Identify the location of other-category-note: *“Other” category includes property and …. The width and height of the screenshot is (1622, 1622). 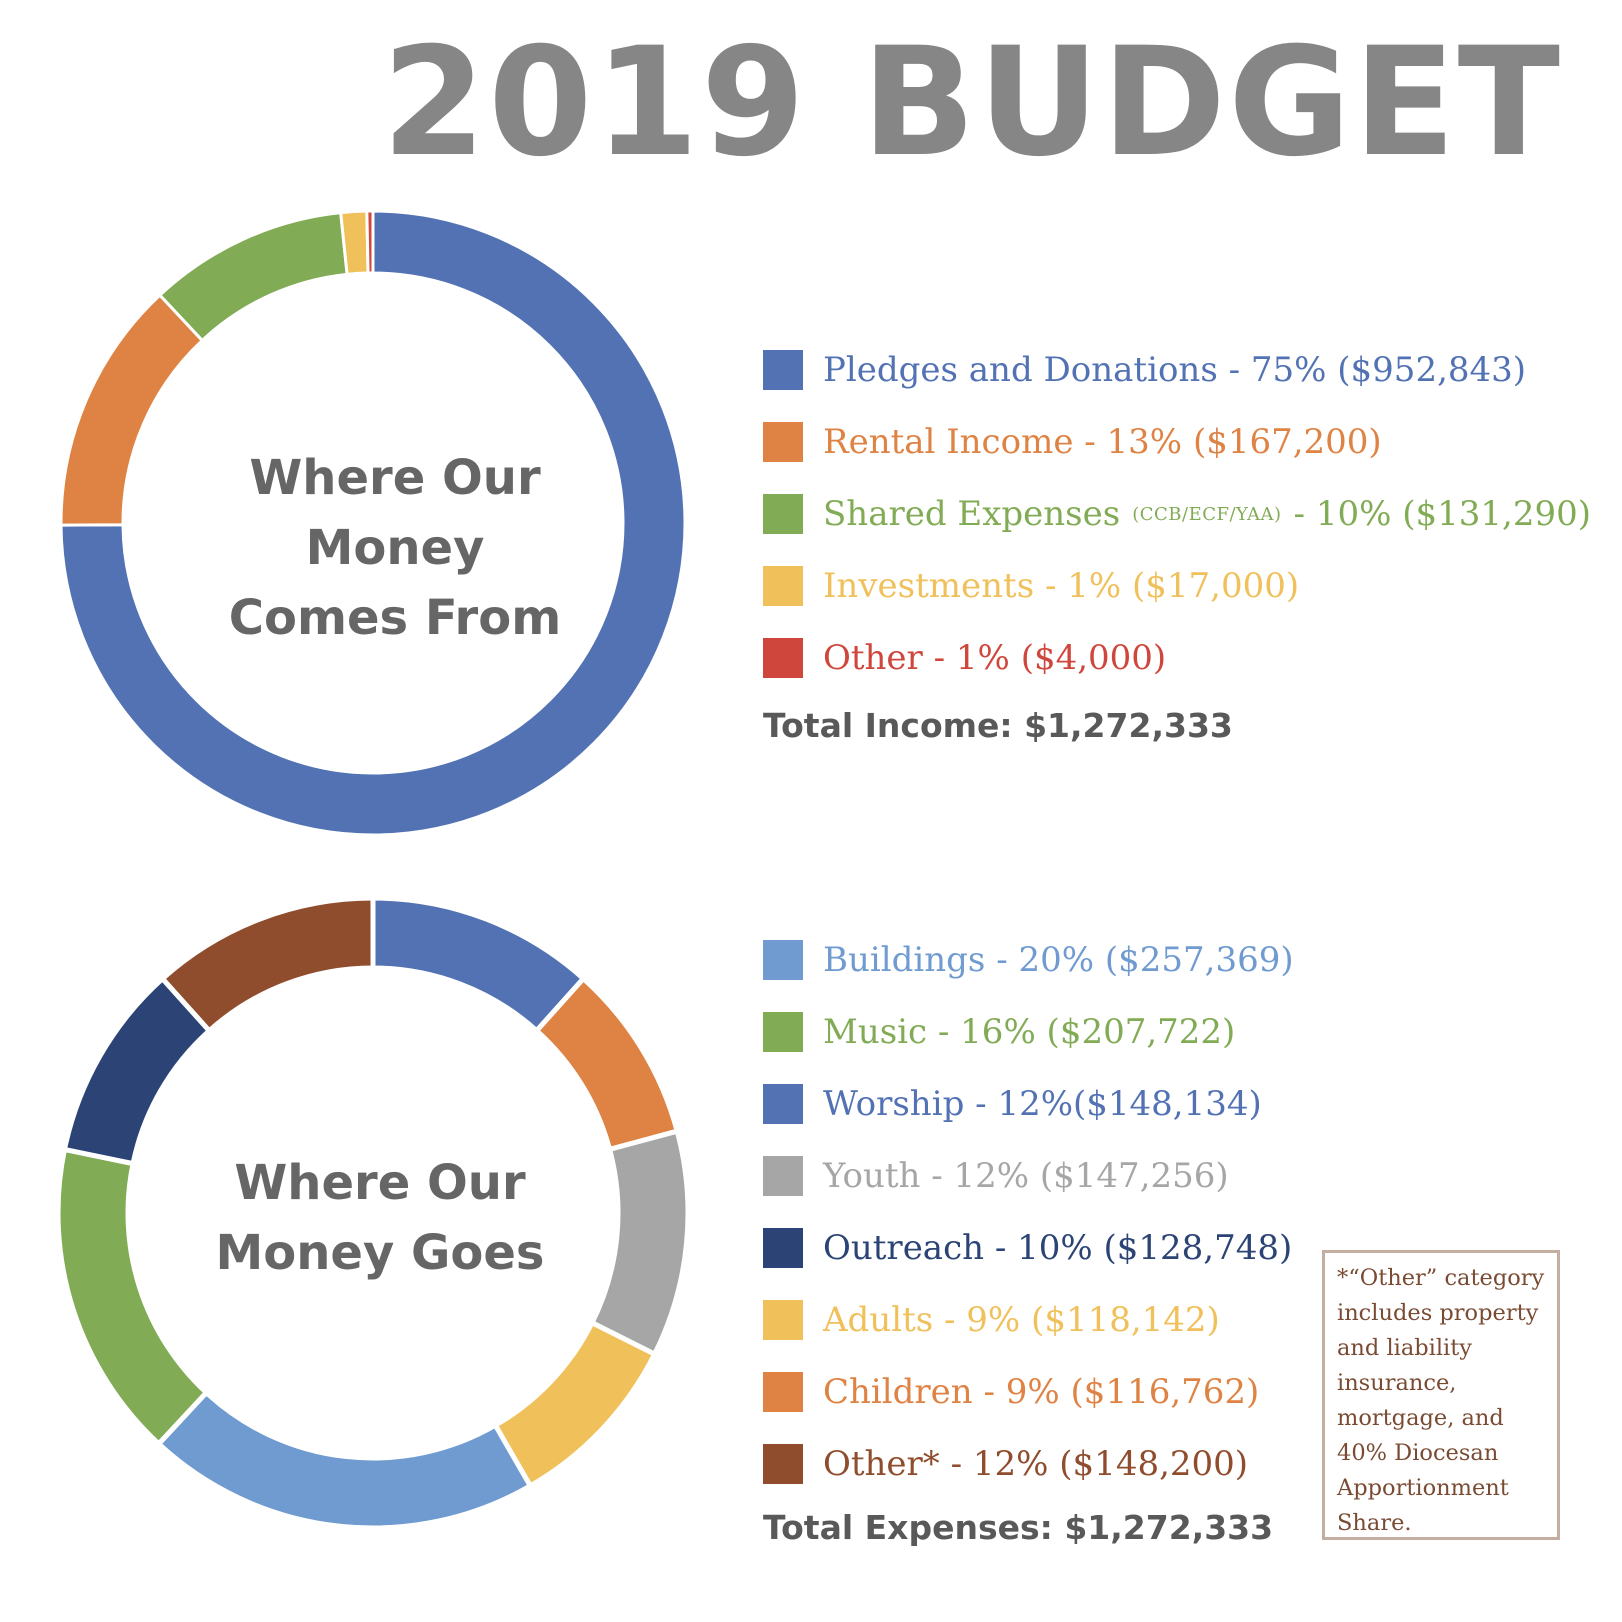
(1441, 1395).